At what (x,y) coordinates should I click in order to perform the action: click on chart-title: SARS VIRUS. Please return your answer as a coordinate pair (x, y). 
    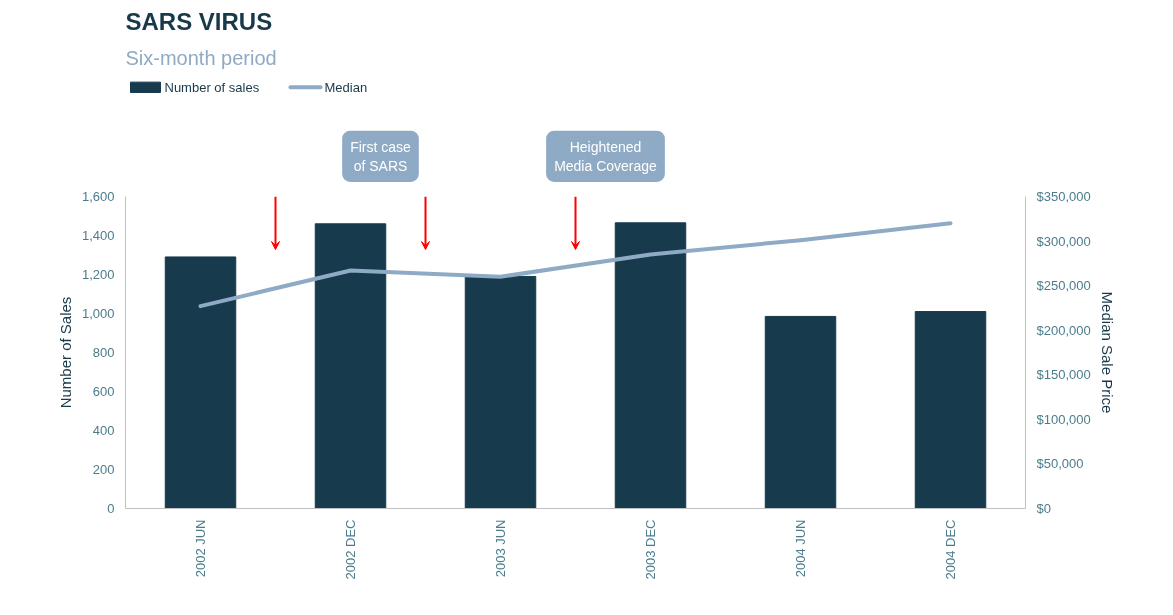
    Looking at the image, I should click on (199, 21).